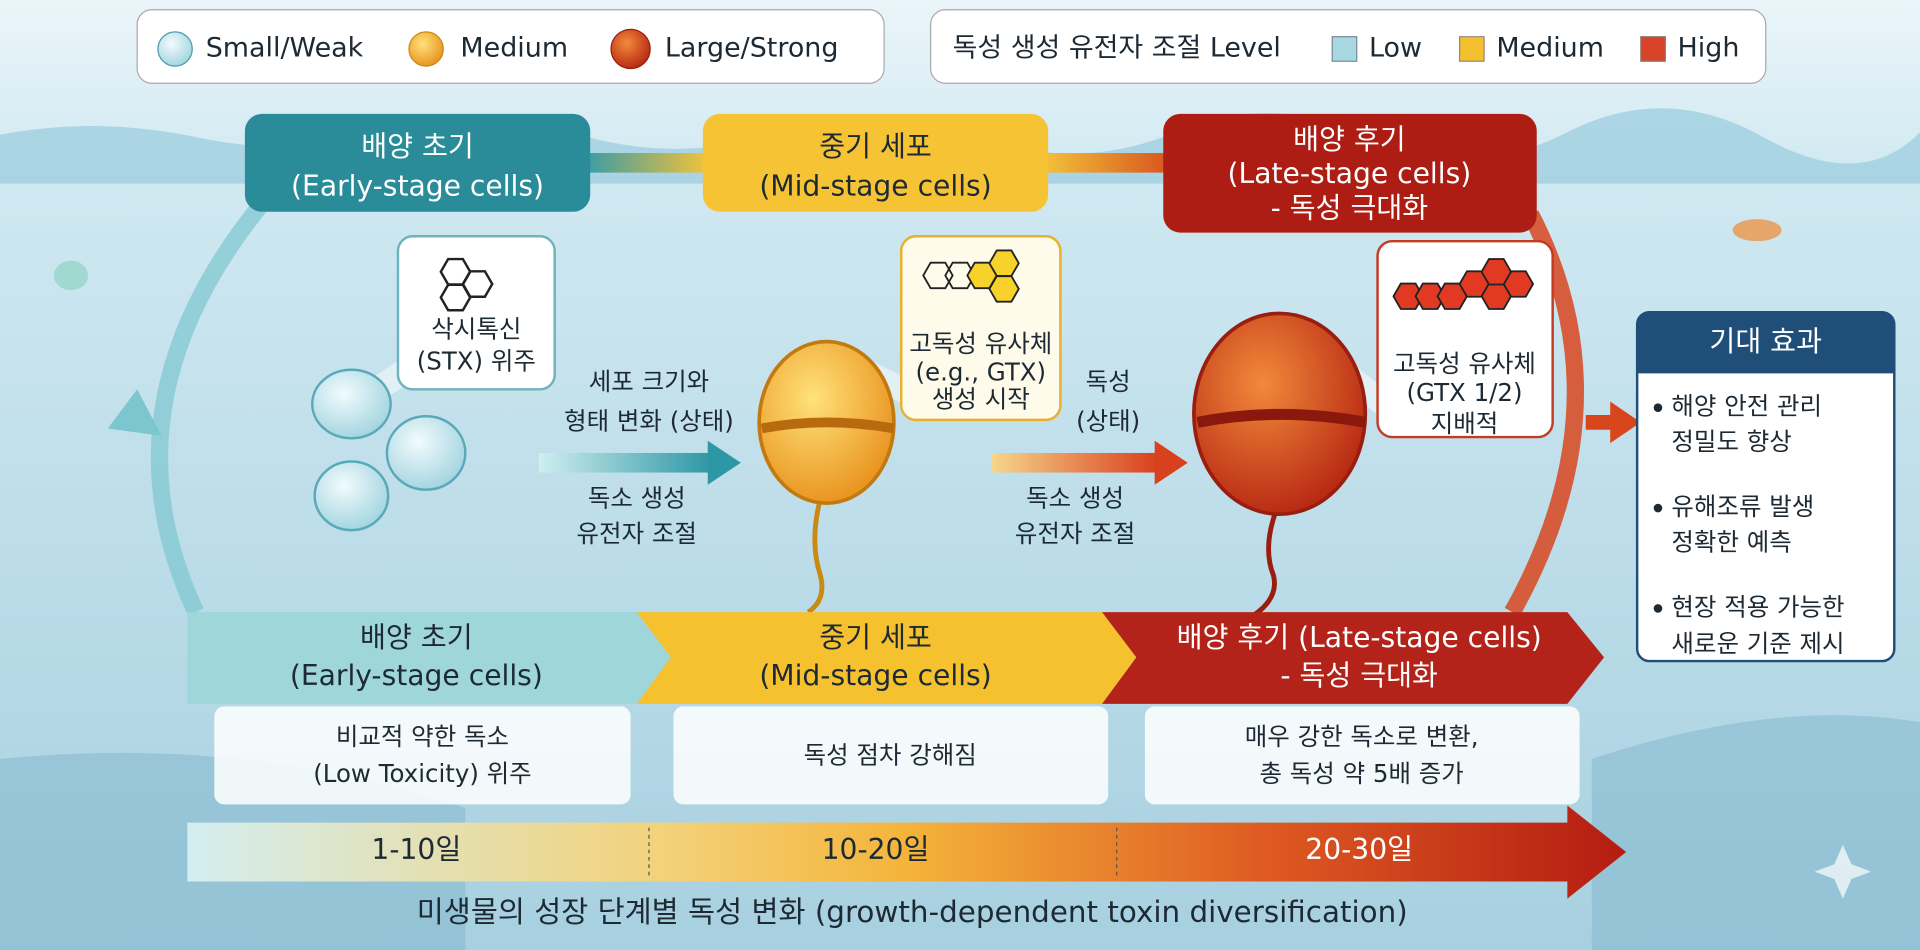 This screenshot has width=1920, height=950. Describe the element at coordinates (1362, 736) in the screenshot. I see `stage-description: 매우 강한 독소로 변환,` at that location.